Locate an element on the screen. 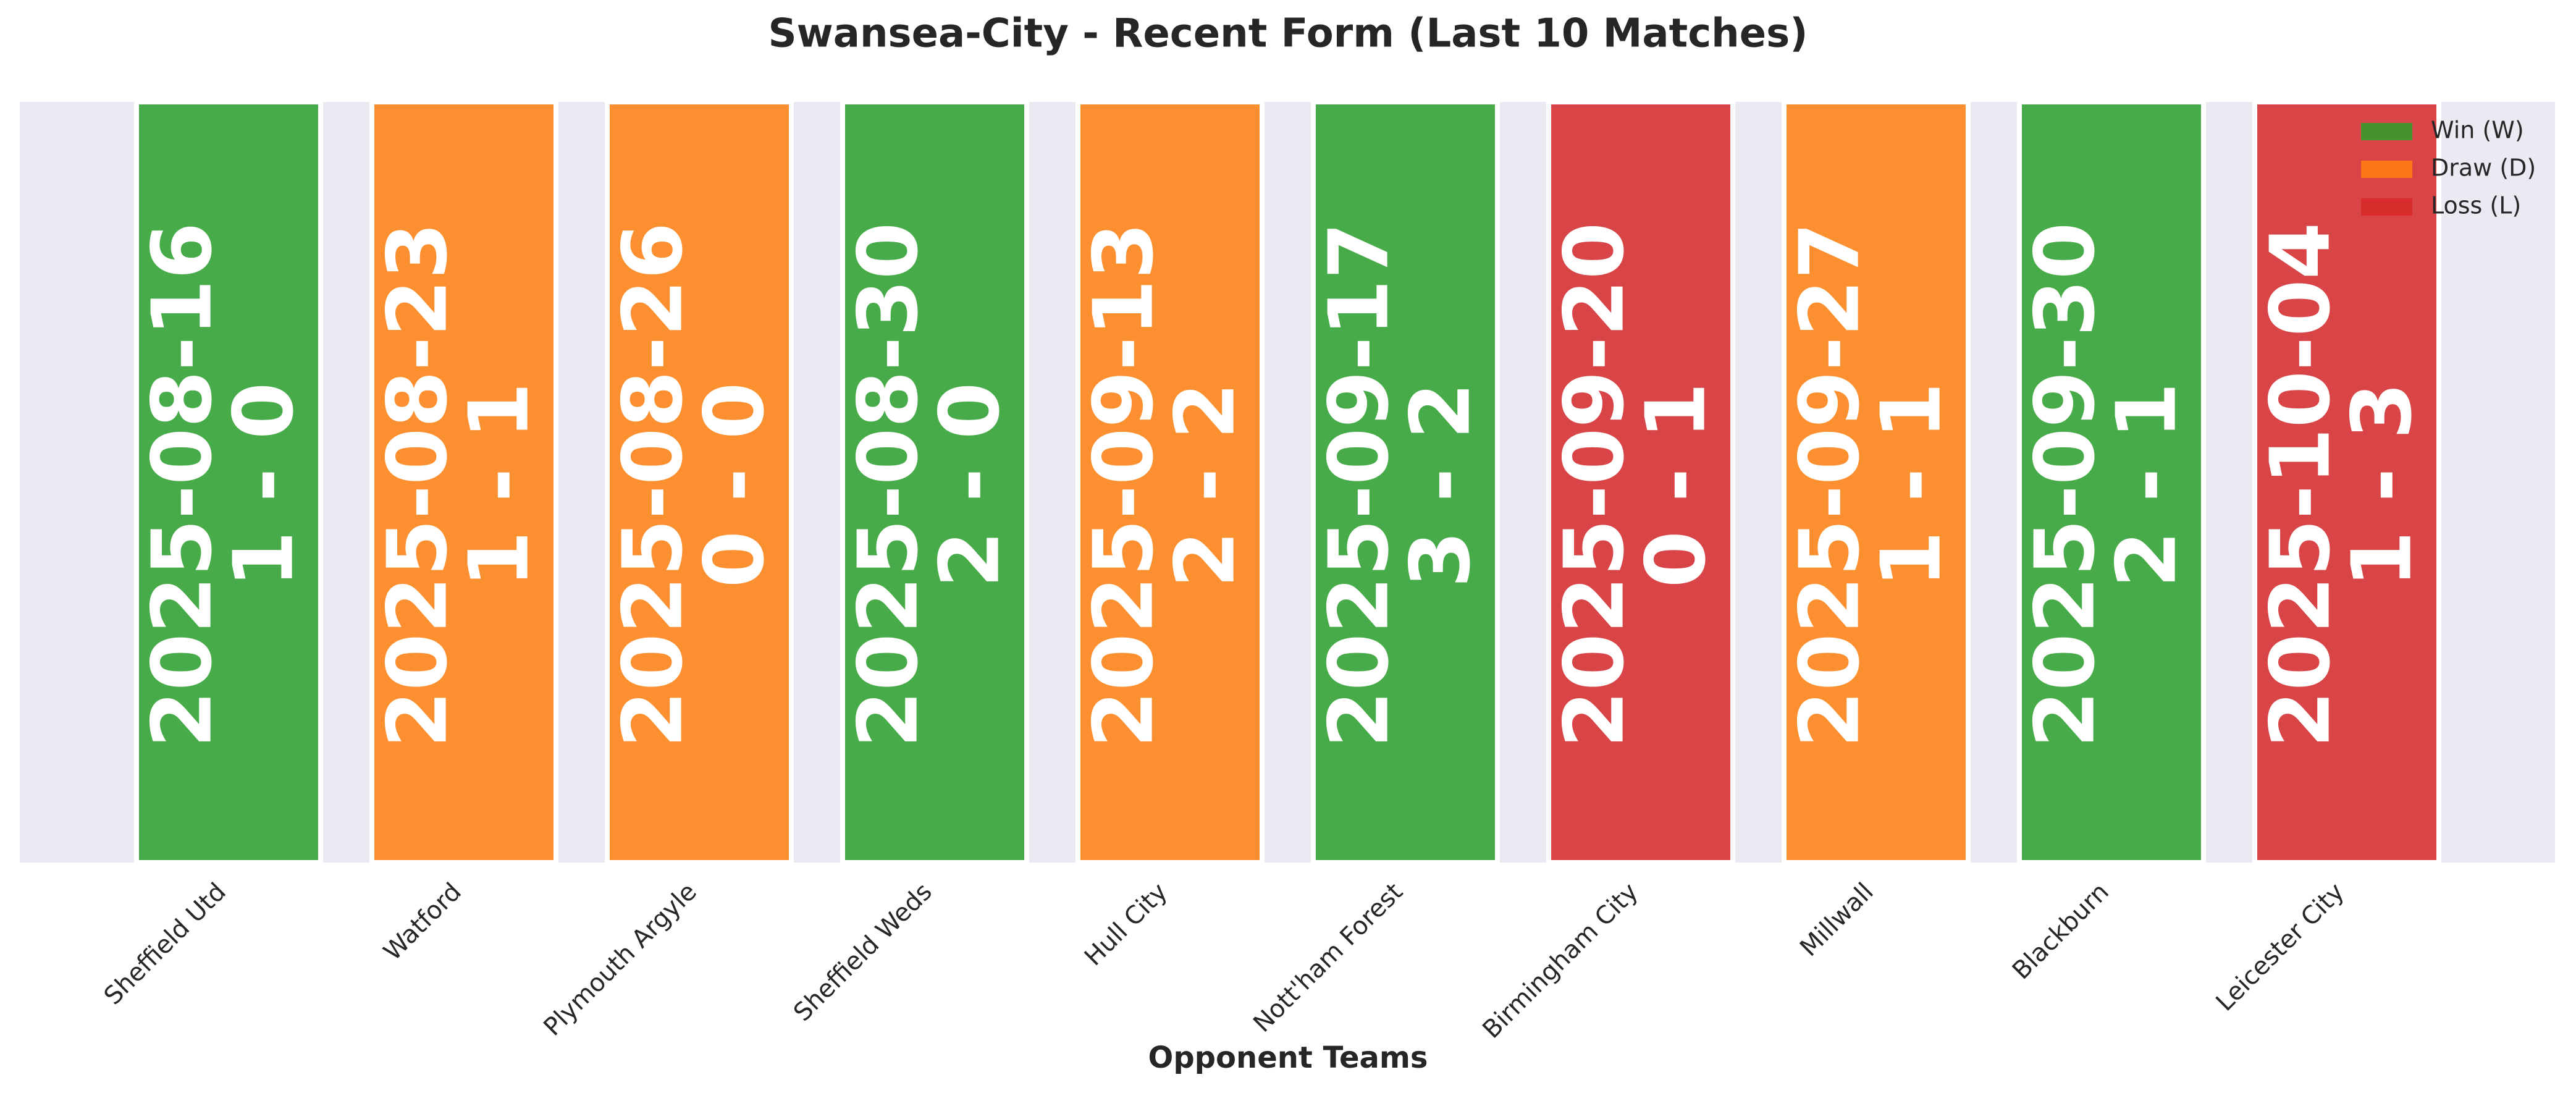  bar-score-label: 1 - 0 is located at coordinates (264, 485).